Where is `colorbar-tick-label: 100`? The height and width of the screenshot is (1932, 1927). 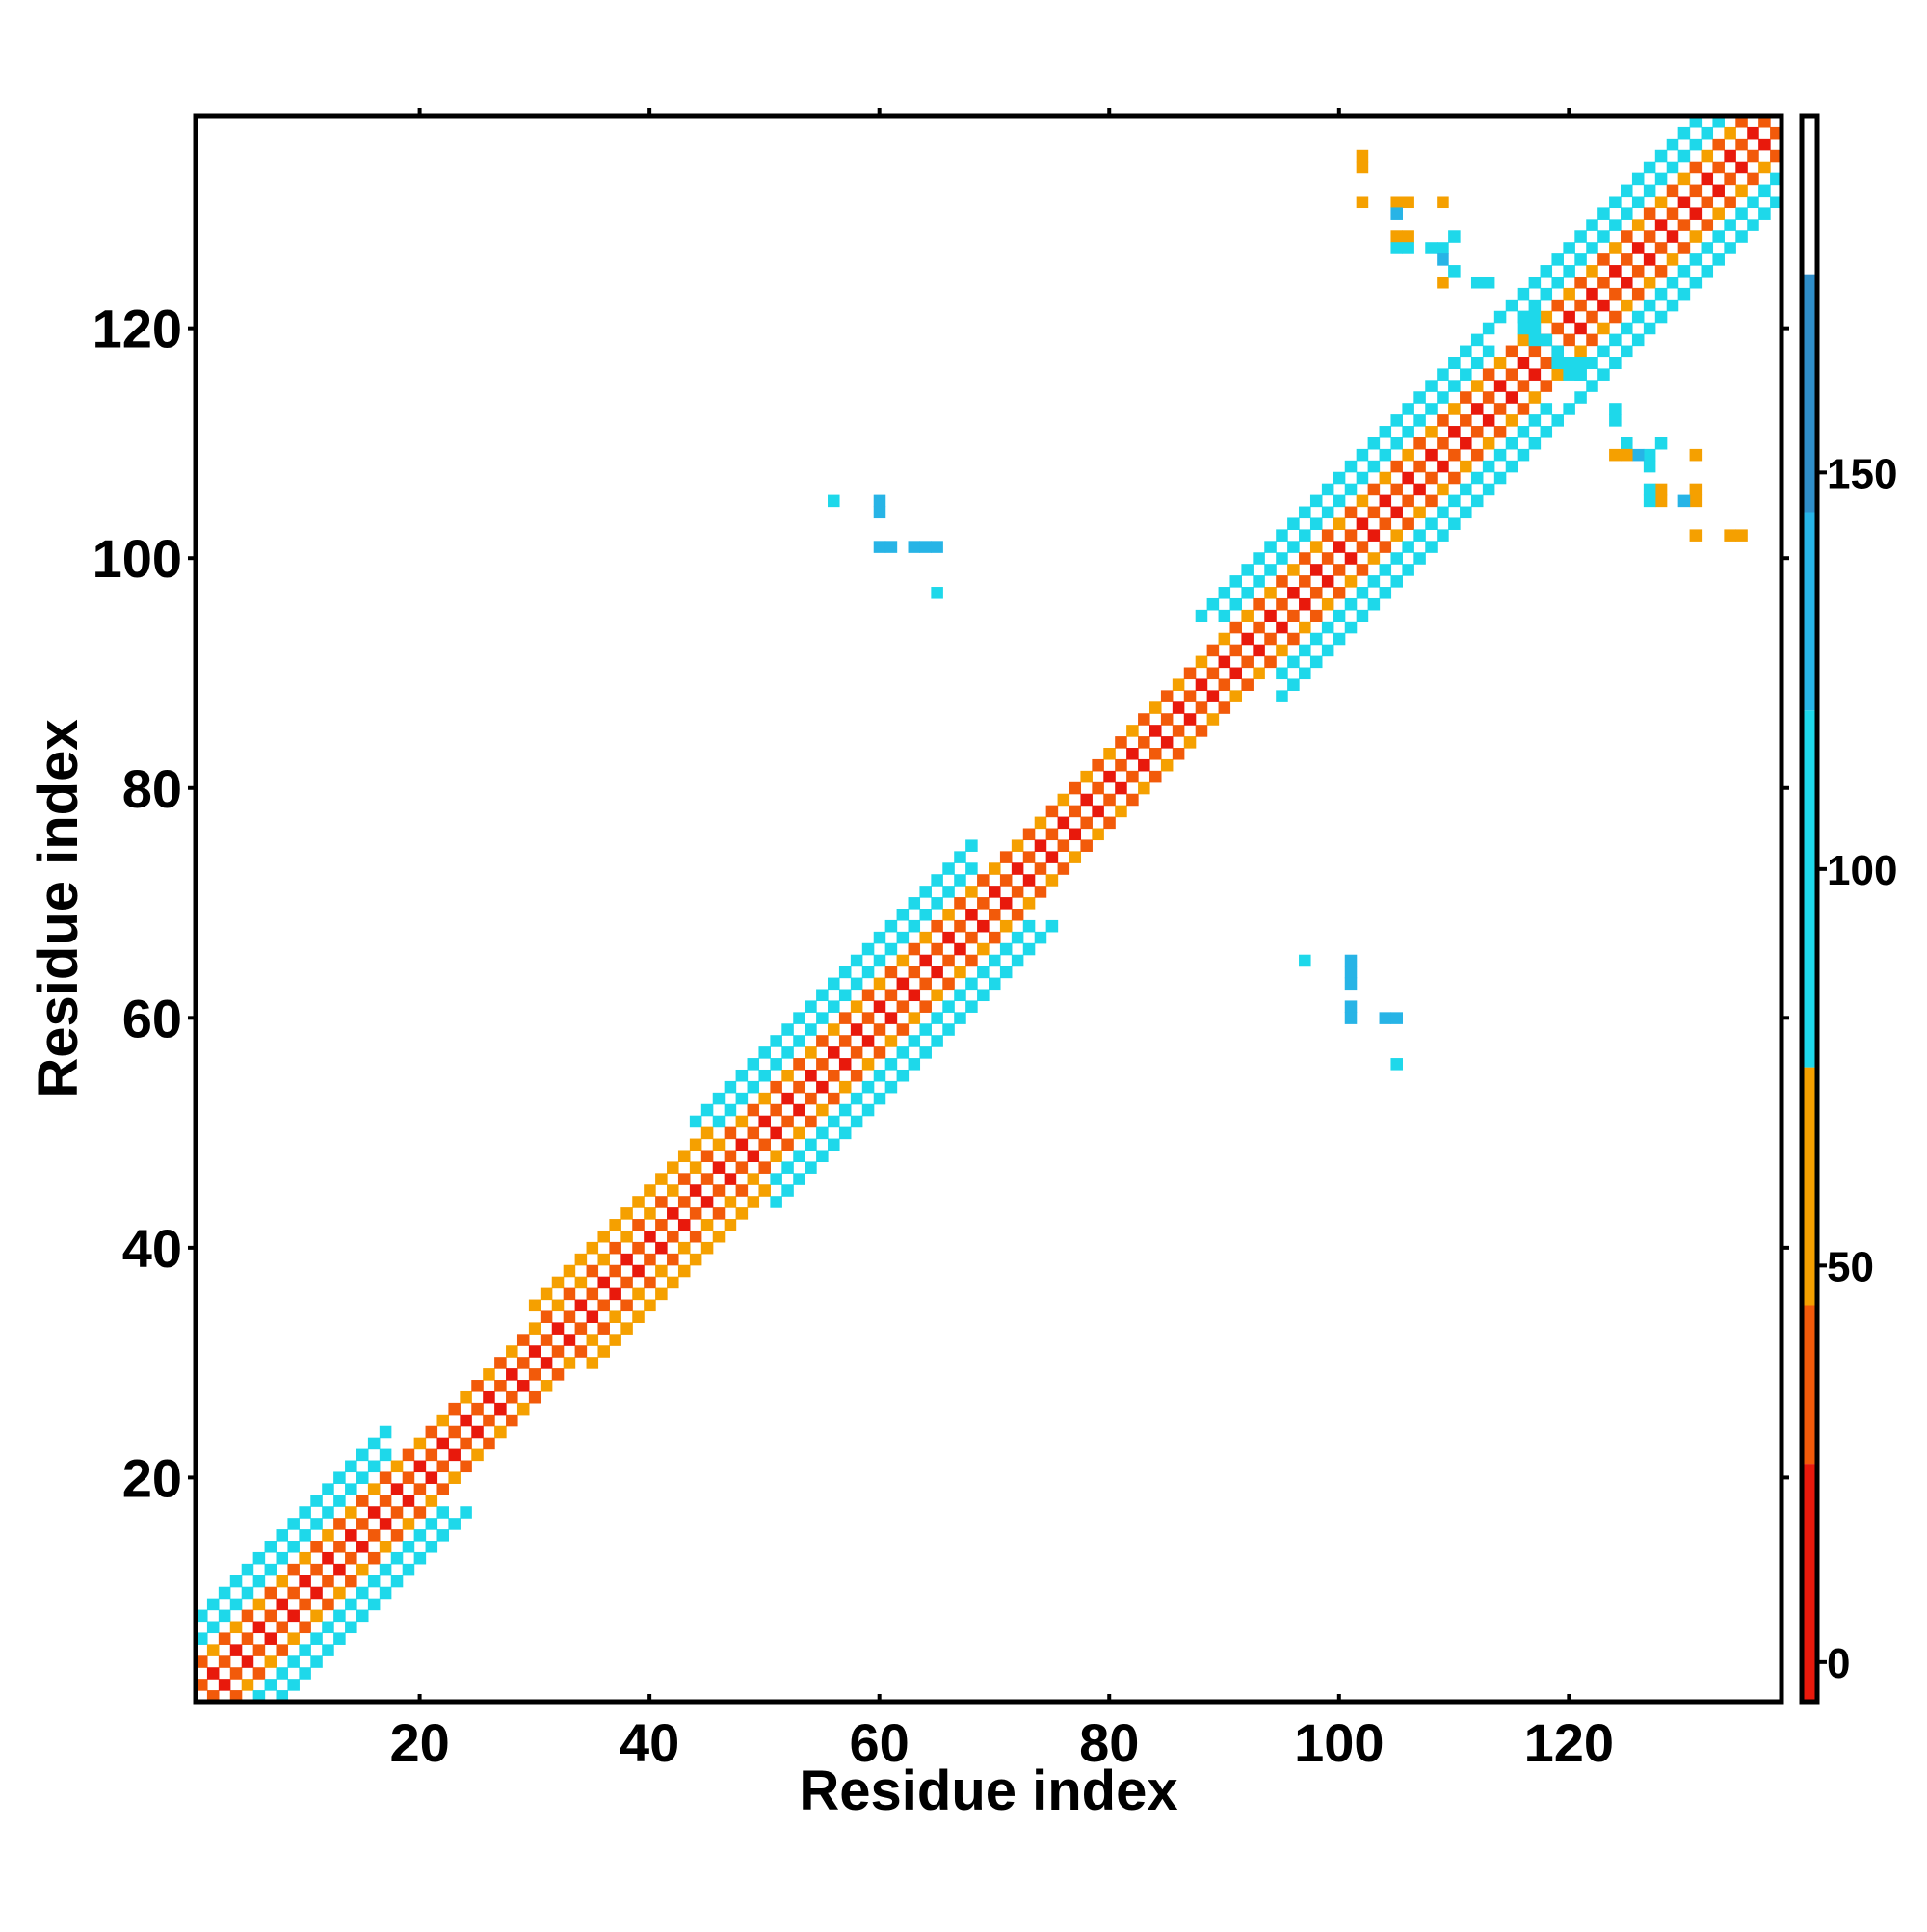 colorbar-tick-label: 100 is located at coordinates (1862, 870).